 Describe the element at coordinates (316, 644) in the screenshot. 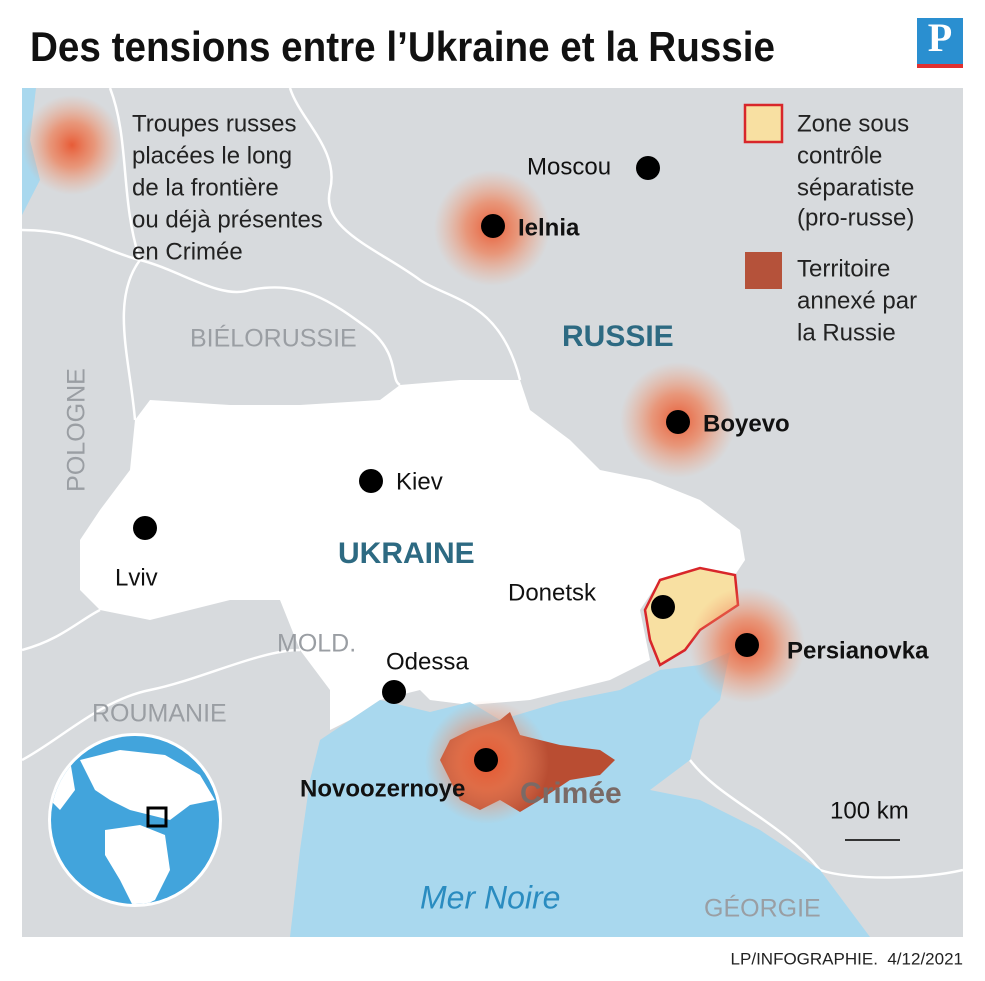

I see `country-label: MOLD.` at that location.